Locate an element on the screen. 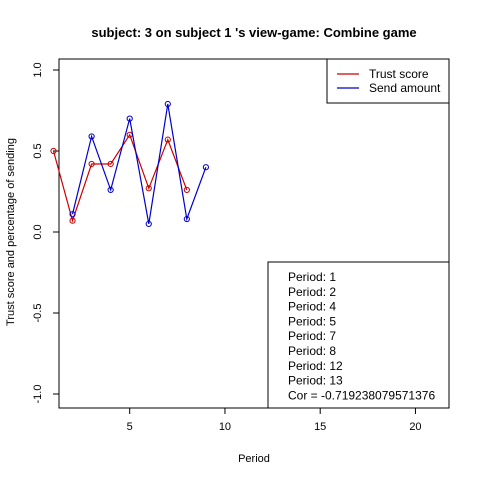 This screenshot has height=480, width=480. y-tick-label: 0.5 is located at coordinates (38, 150).